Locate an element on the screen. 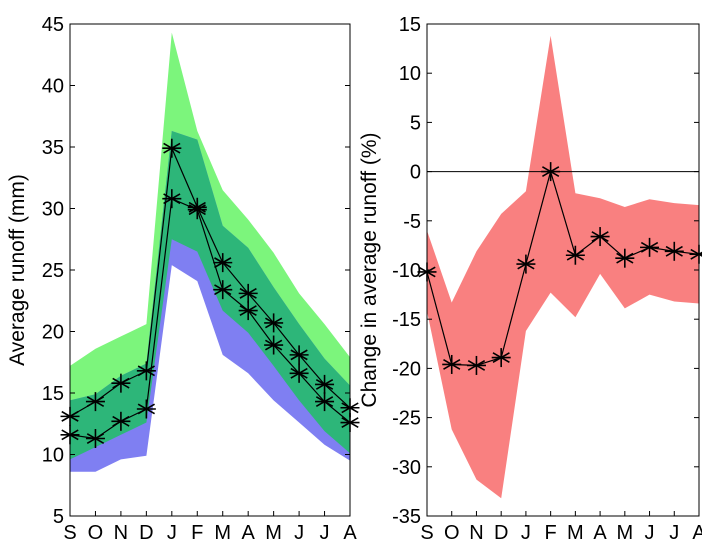 The width and height of the screenshot is (702, 541). y-tick-label: -35 is located at coordinates (406, 517).